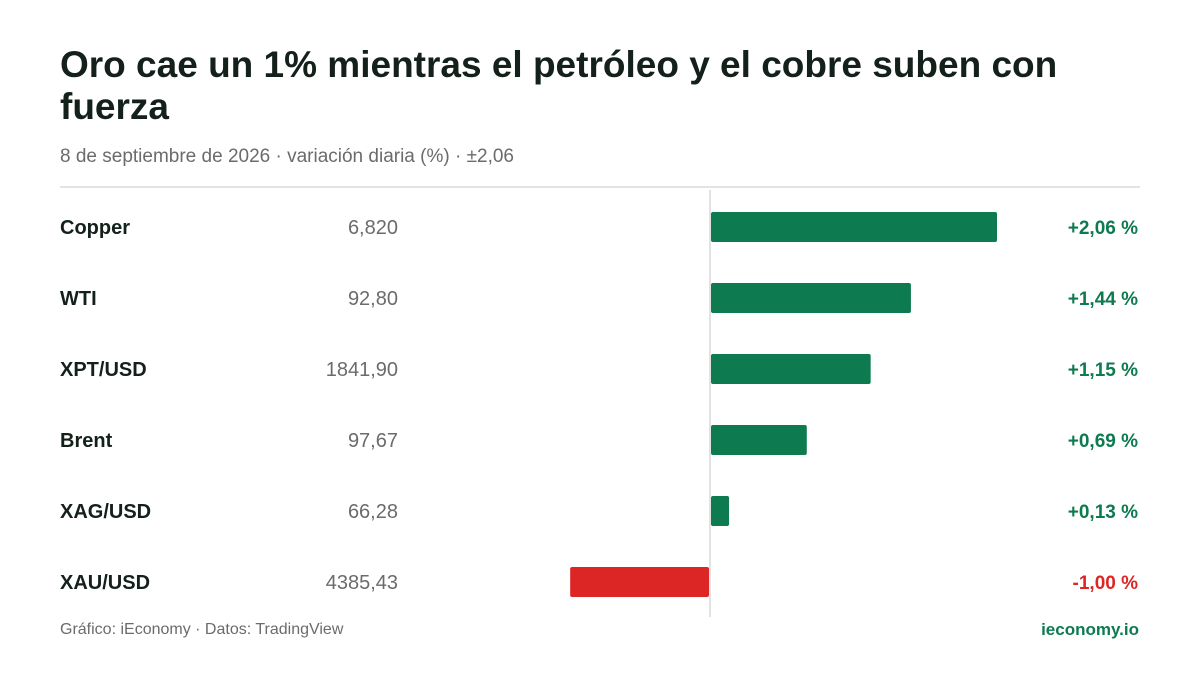  What do you see at coordinates (1103, 299) in the screenshot?
I see `value-label: +1,44 %` at bounding box center [1103, 299].